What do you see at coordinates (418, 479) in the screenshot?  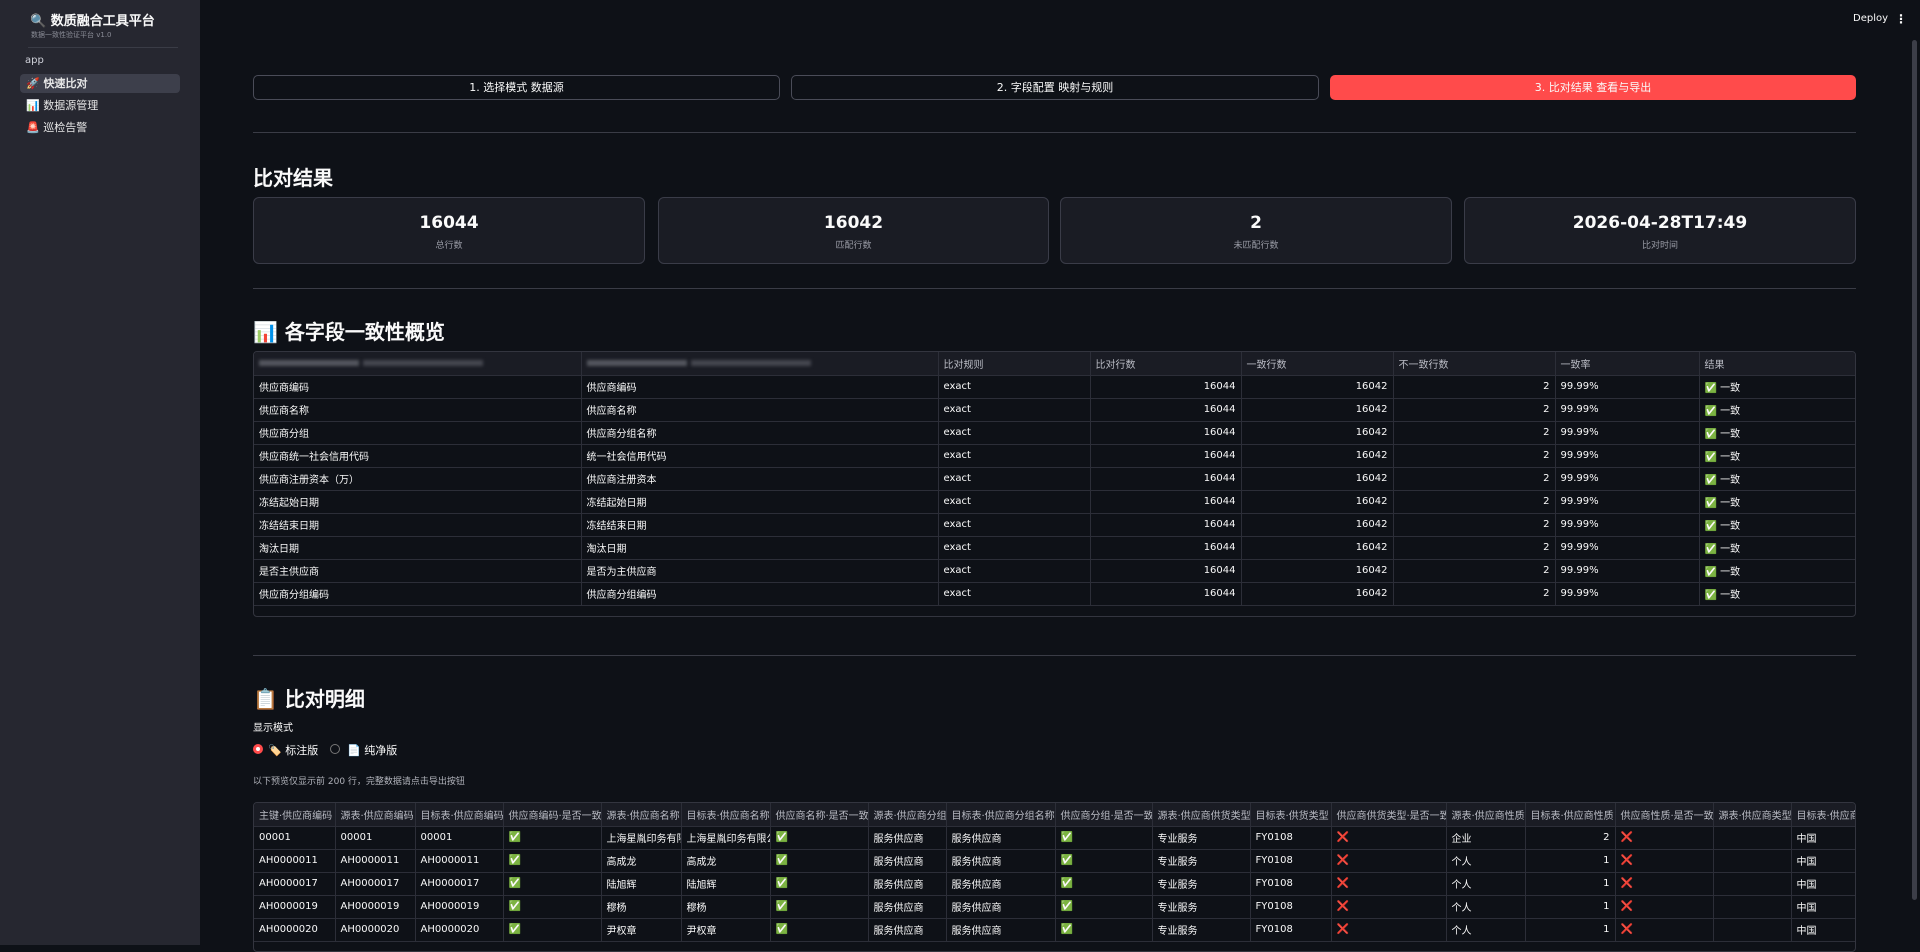 I see `cell: 供应商注册资本（万）` at bounding box center [418, 479].